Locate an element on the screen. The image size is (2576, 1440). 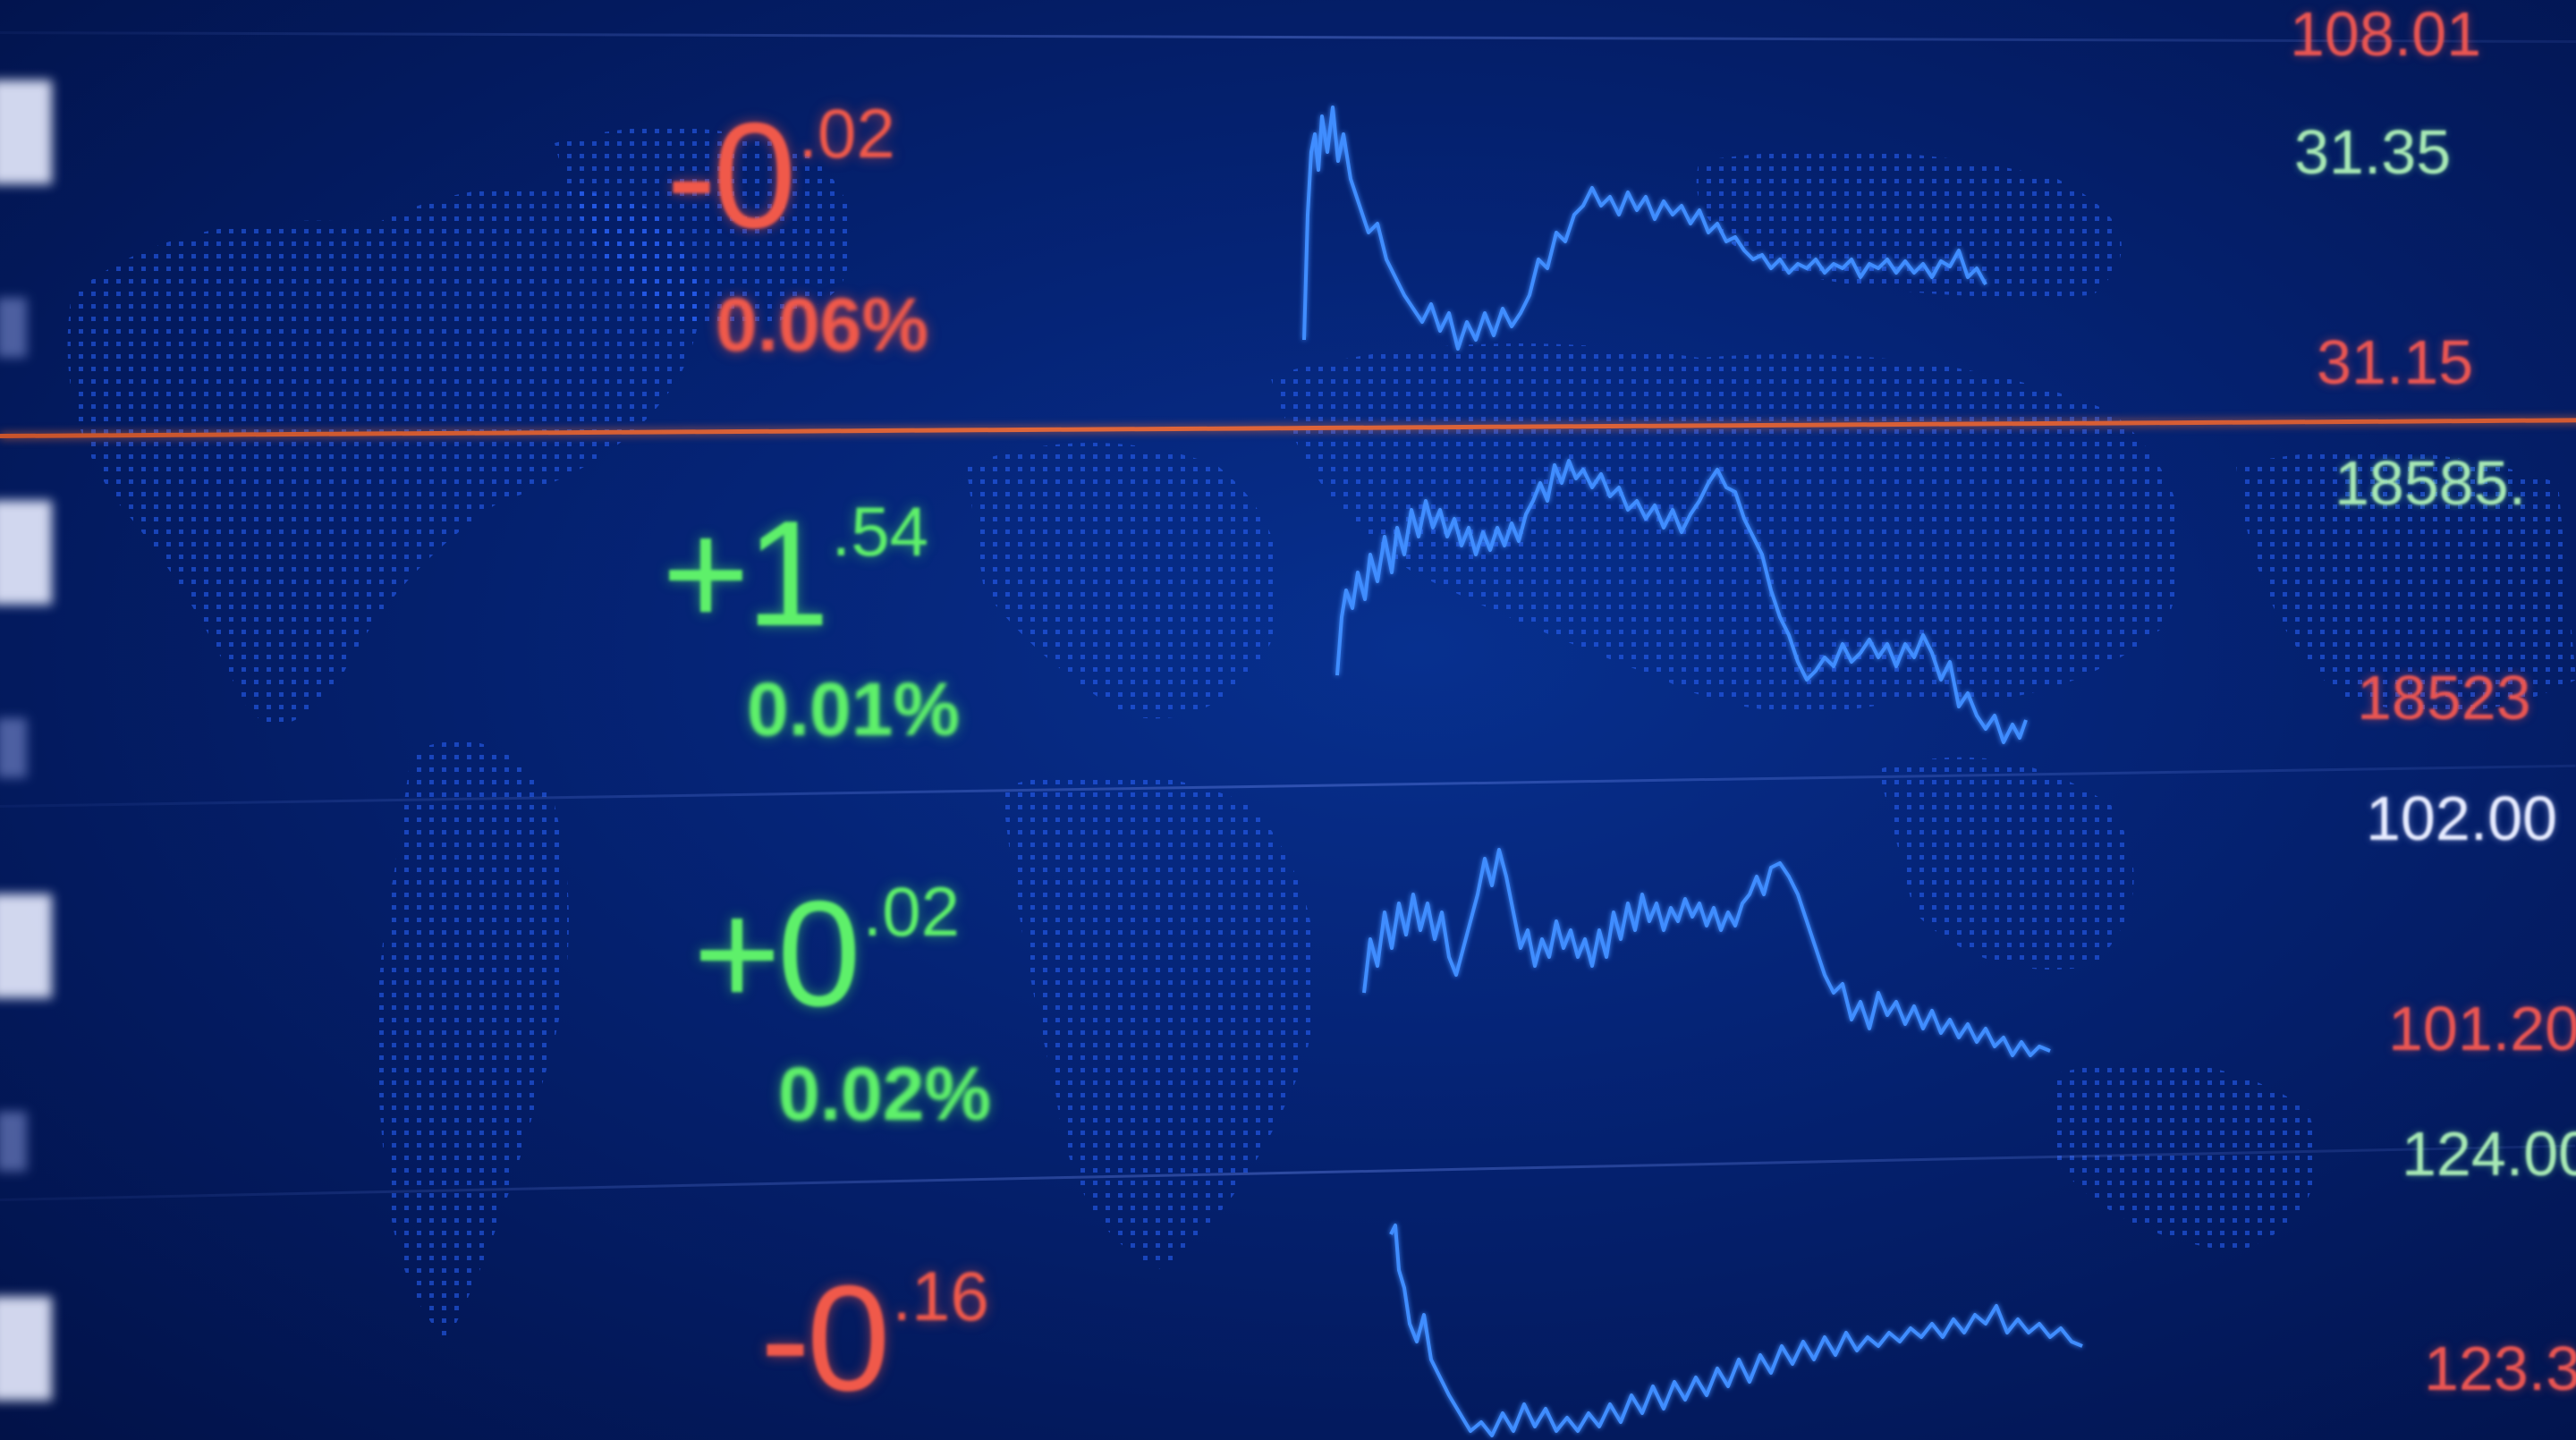
row-1-high: 31.35 is located at coordinates (2373, 152).